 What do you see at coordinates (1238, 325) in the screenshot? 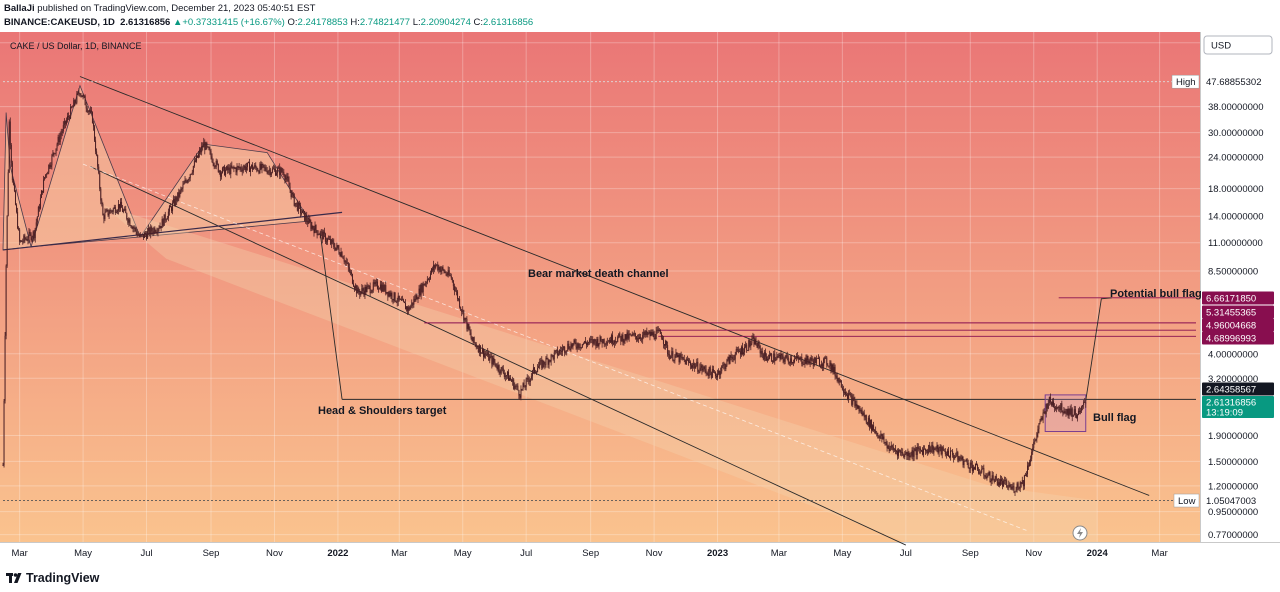
I see `level-tag-bg` at bounding box center [1238, 325].